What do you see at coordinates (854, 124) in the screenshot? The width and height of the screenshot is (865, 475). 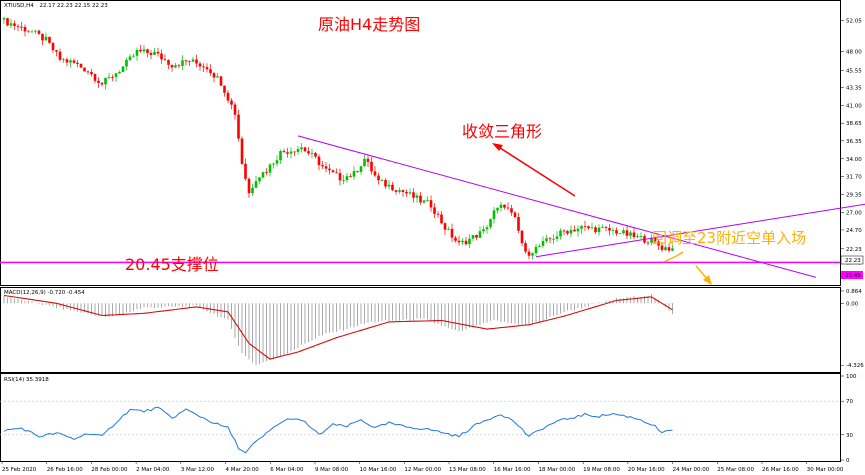 I see `price-axis-tick-label: 38.65` at bounding box center [854, 124].